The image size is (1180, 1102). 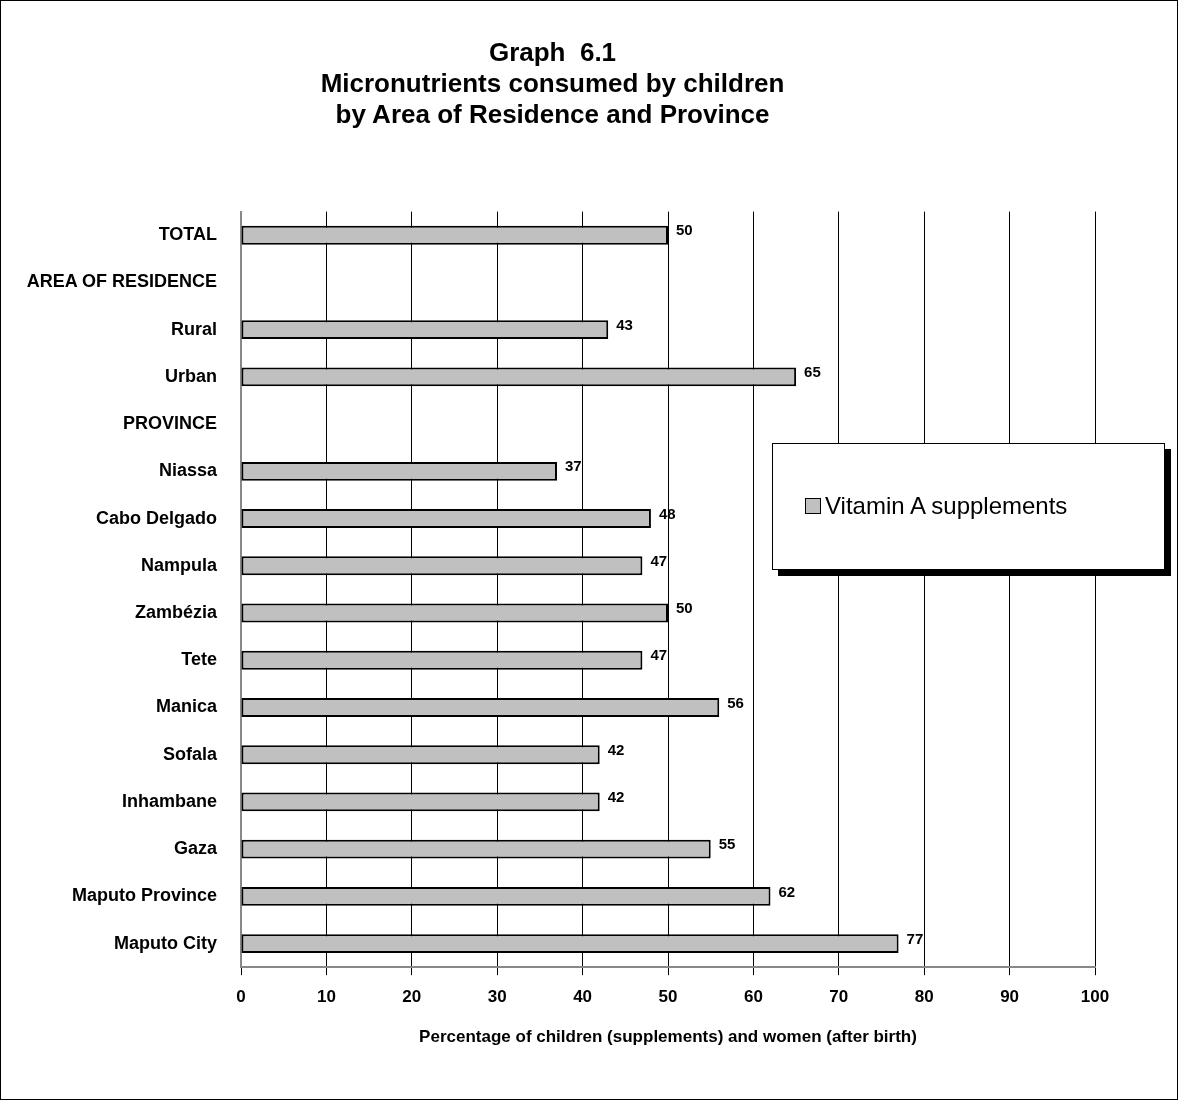 What do you see at coordinates (186, 706) in the screenshot?
I see `y-tick-label: Manica` at bounding box center [186, 706].